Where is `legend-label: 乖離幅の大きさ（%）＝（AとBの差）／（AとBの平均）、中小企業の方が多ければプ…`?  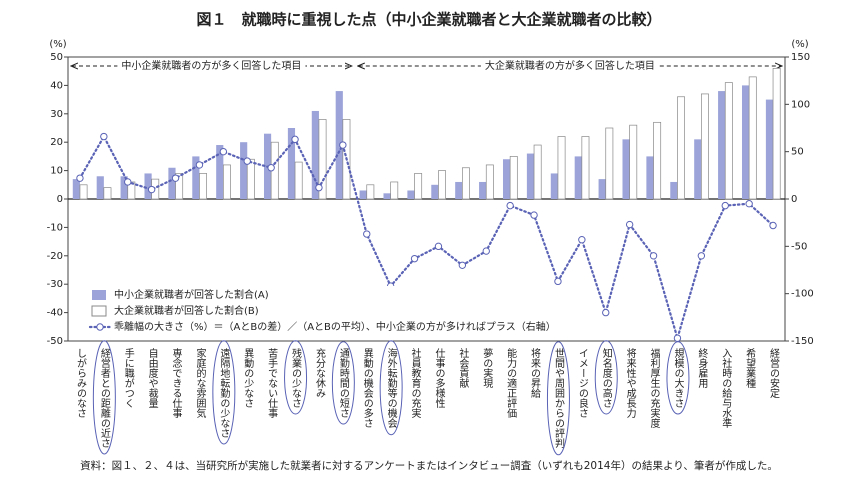 legend-label: 乖離幅の大きさ（%）＝（AとBの差）／（AとBの平均）、中小企業の方が多ければプ… is located at coordinates (335, 326).